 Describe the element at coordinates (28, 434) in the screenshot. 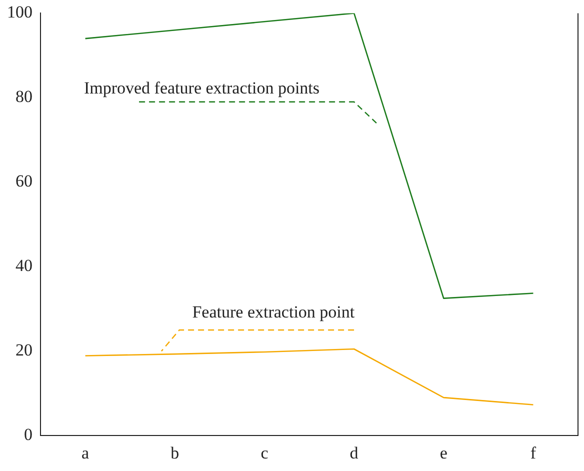

I see `y-tick-label: 0` at that location.